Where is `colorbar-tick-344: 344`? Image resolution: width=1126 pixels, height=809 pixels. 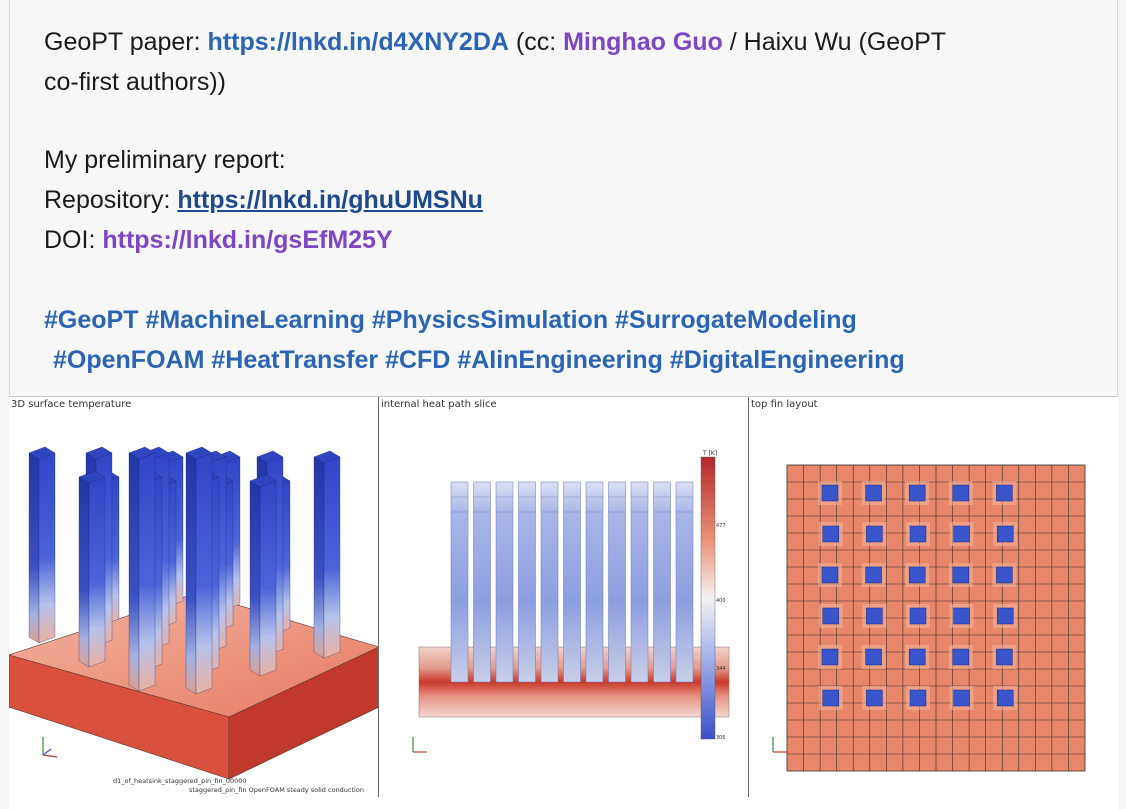 colorbar-tick-344: 344 is located at coordinates (721, 669).